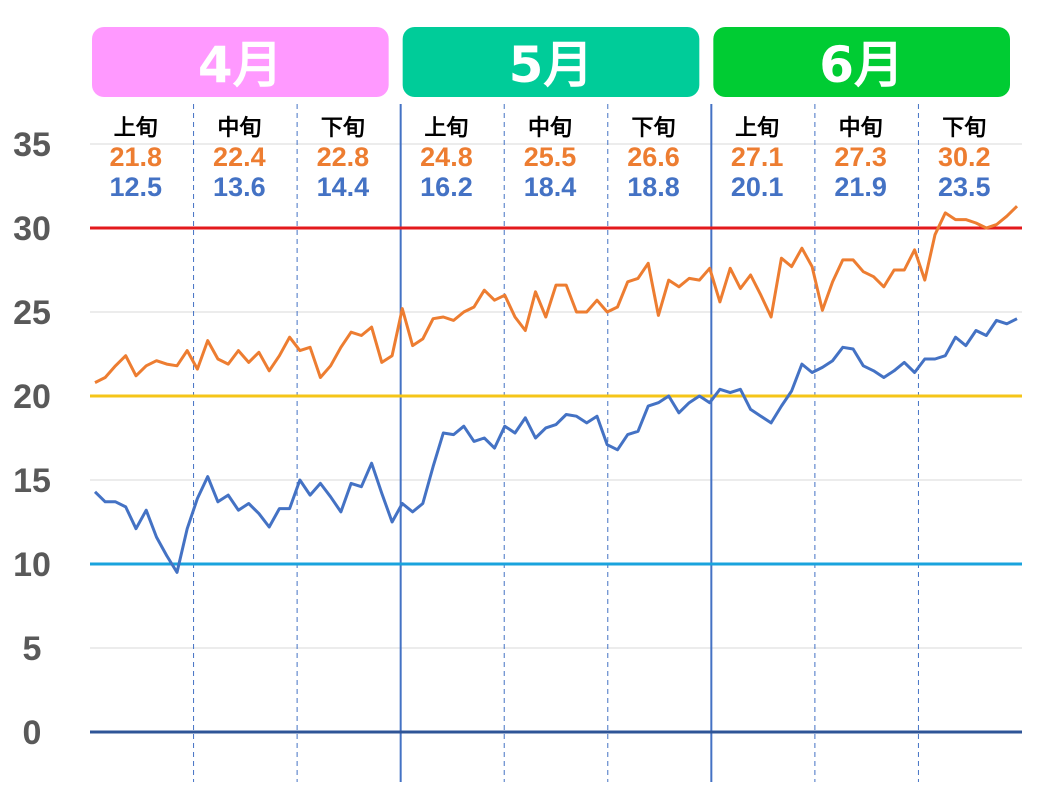 This screenshot has height=800, width=1060. Describe the element at coordinates (32, 229) in the screenshot. I see `y-tick-label: 30` at that location.